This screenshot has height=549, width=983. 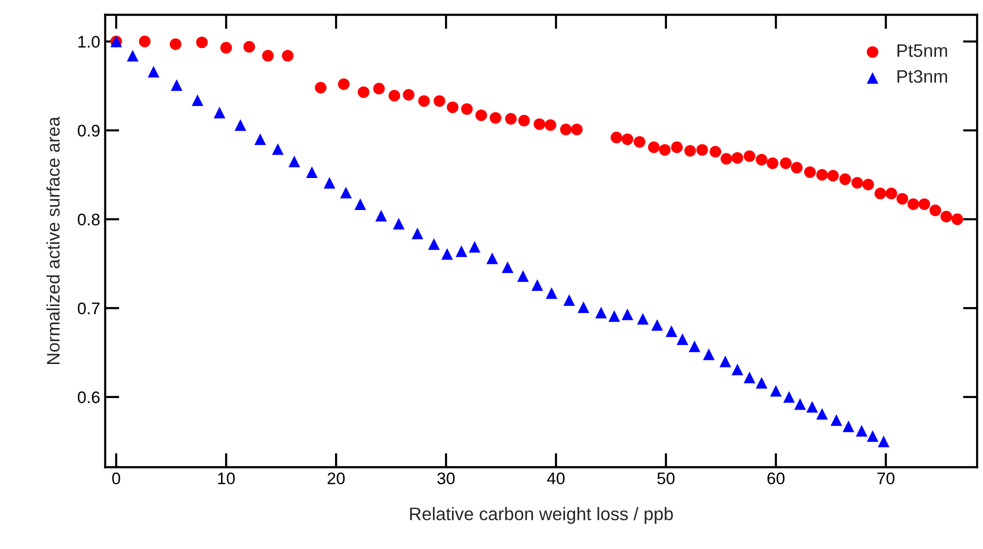 What do you see at coordinates (226, 478) in the screenshot?
I see `x-tick-label: 10` at bounding box center [226, 478].